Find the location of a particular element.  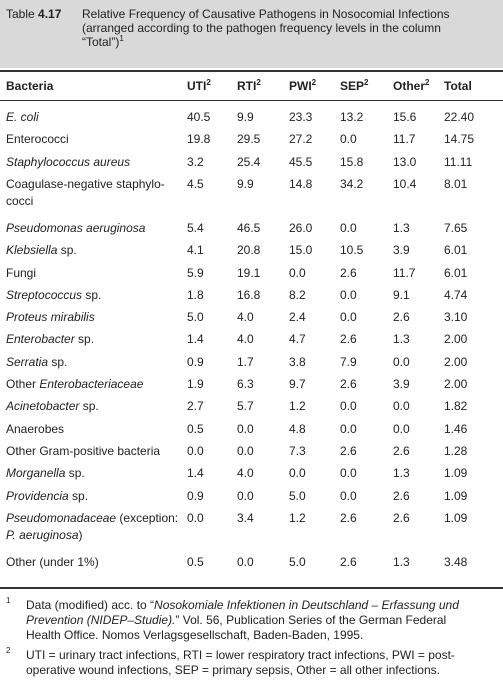

caption-line: “Total”)1 is located at coordinates (103, 42).